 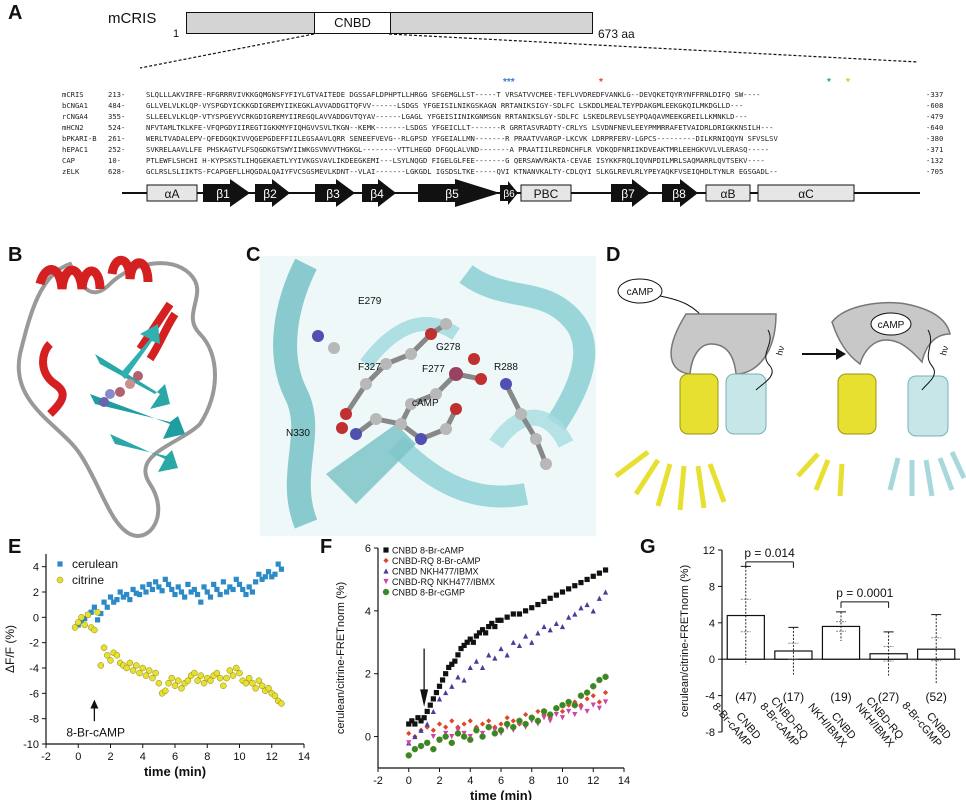 I want to click on ligand-label: cAMP, so click(x=425, y=403).